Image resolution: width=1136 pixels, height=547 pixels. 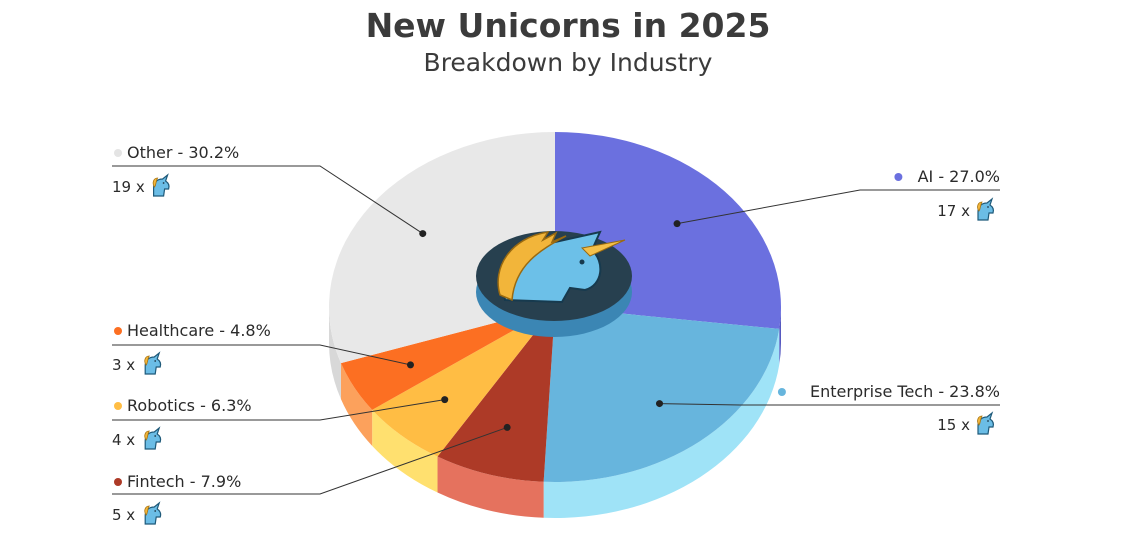 I want to click on slice-side-fintech, so click(x=490, y=487).